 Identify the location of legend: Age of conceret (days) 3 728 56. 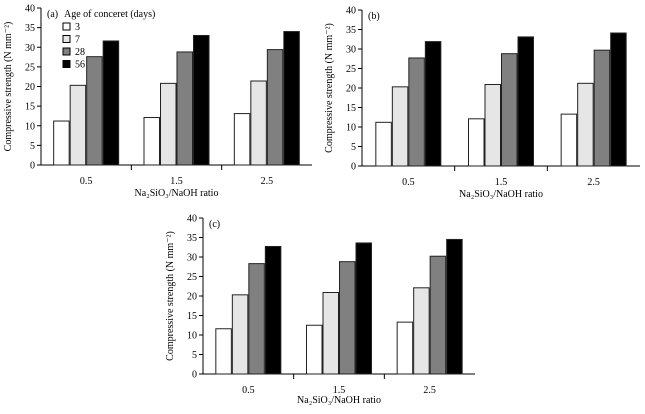
(108, 40).